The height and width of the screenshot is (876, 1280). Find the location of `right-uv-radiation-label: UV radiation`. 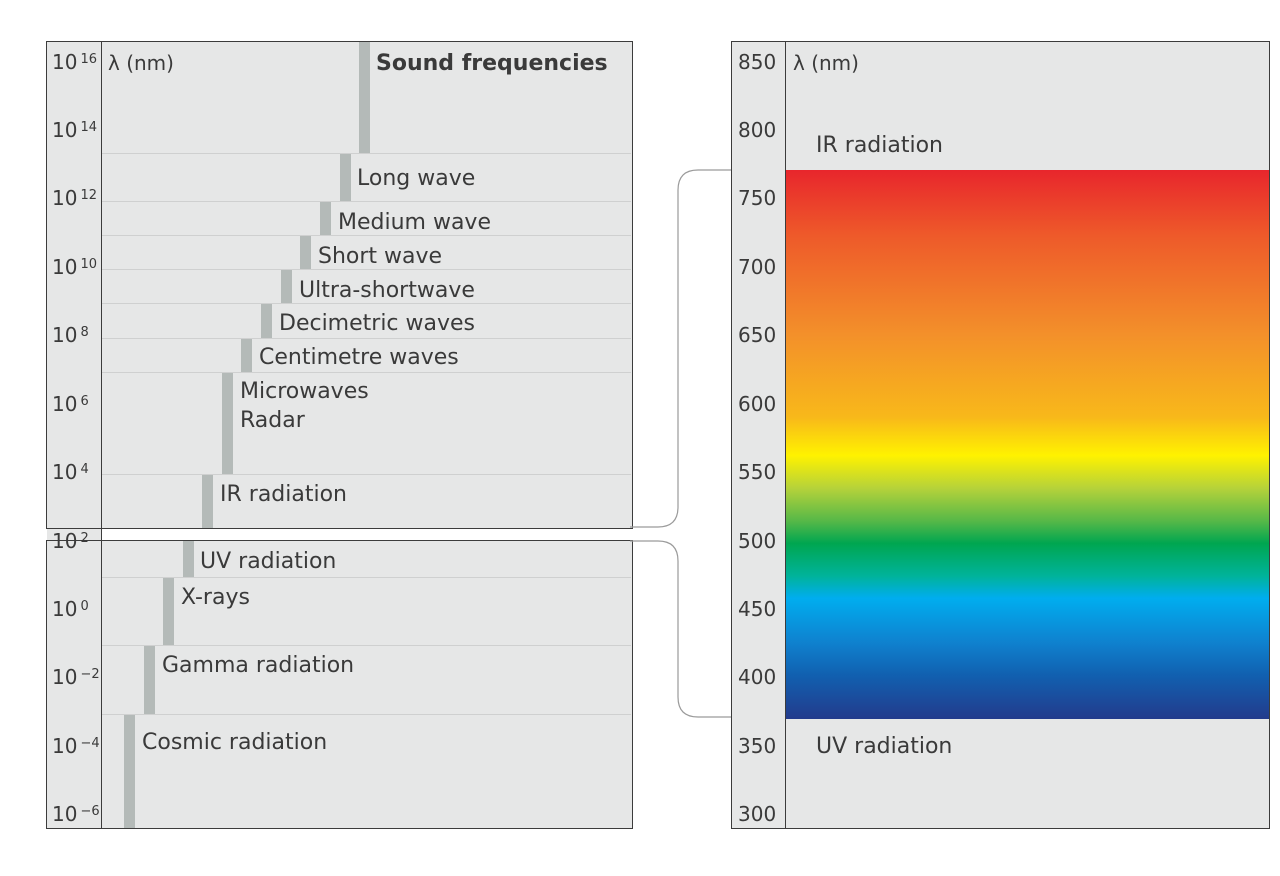

right-uv-radiation-label: UV radiation is located at coordinates (884, 746).